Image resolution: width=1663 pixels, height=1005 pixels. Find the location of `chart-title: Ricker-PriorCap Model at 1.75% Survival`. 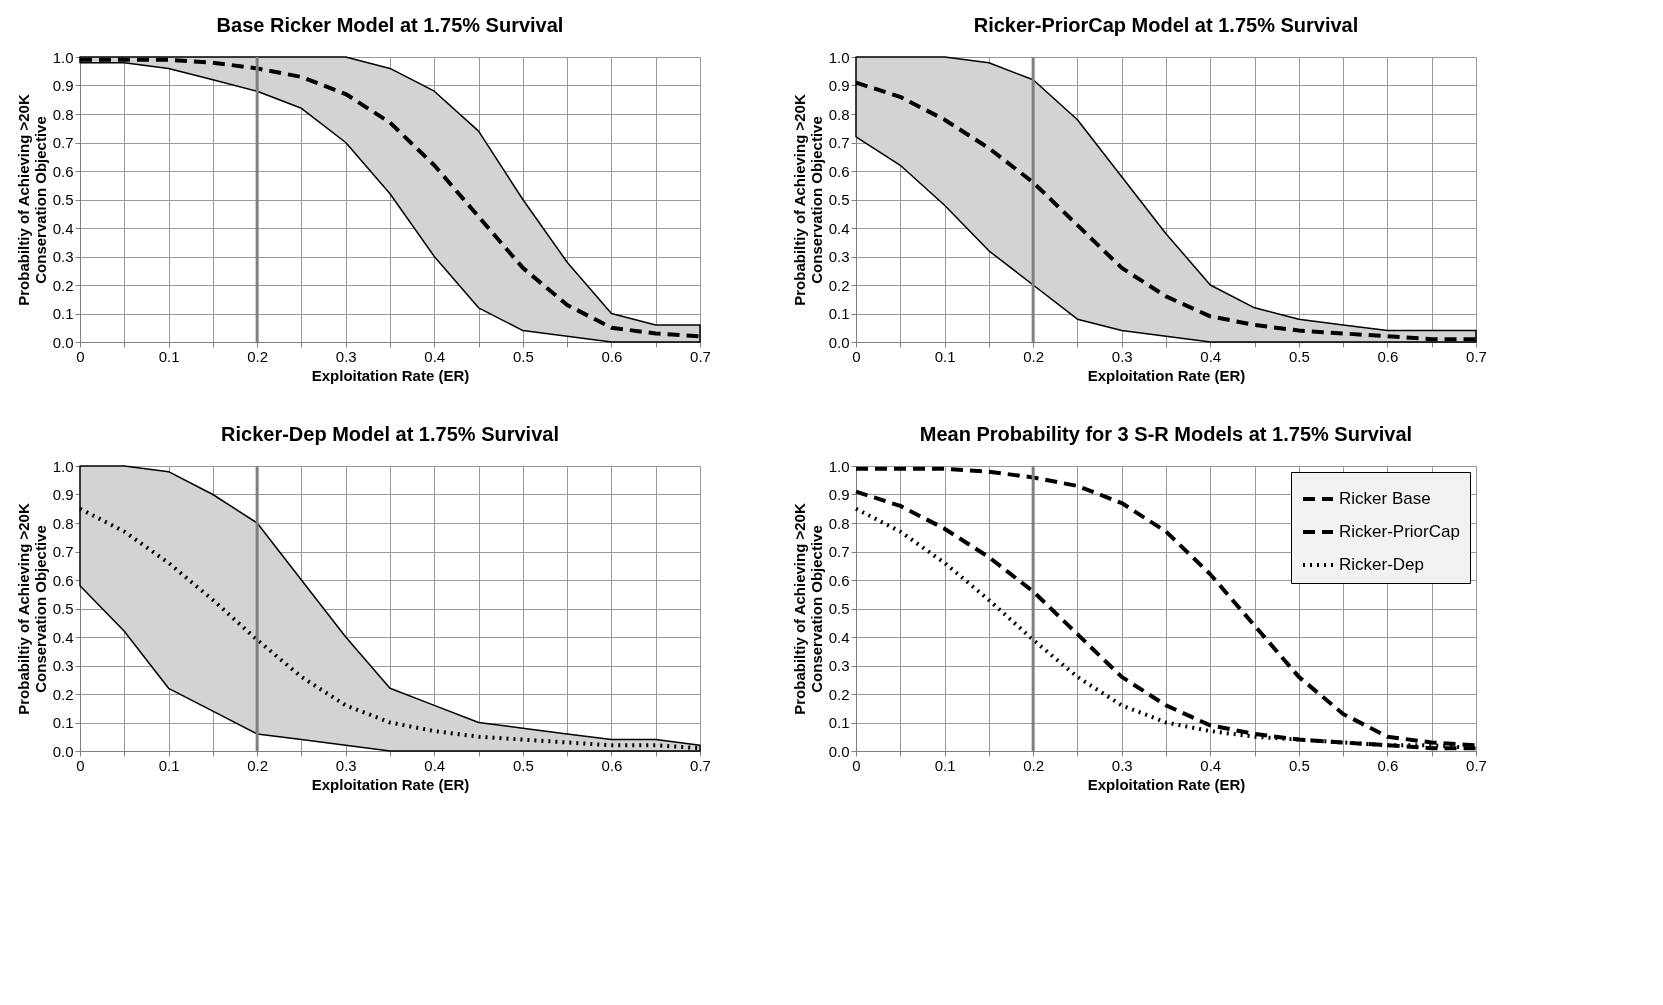

chart-title: Ricker-PriorCap Model at 1.75% Survival is located at coordinates (1166, 25).